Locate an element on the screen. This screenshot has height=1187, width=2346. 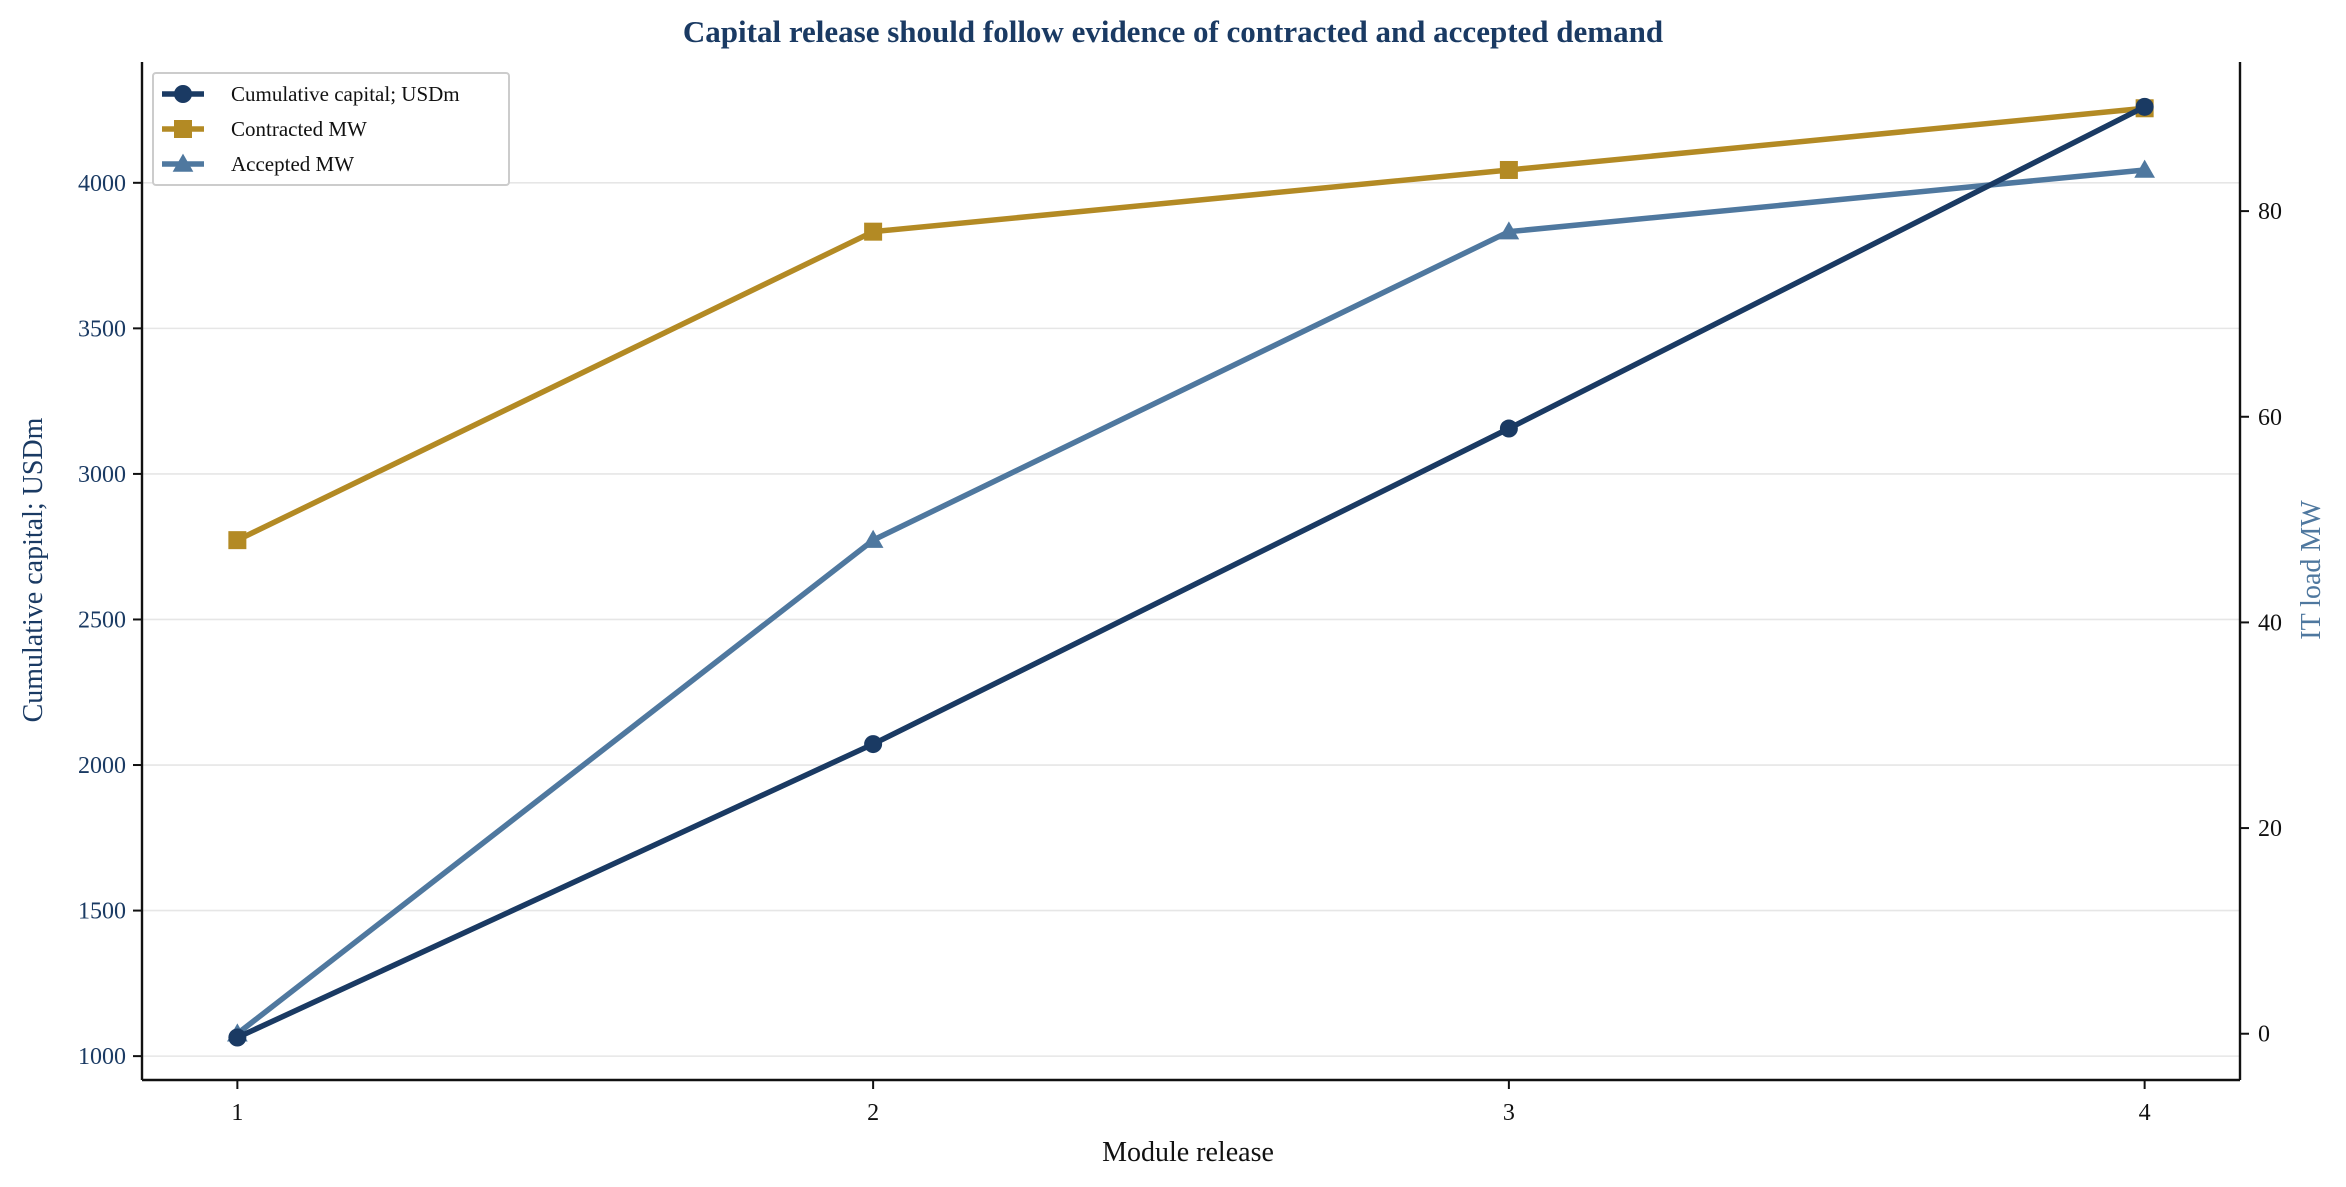
y-right-tick-label: 60 is located at coordinates (2270, 418).